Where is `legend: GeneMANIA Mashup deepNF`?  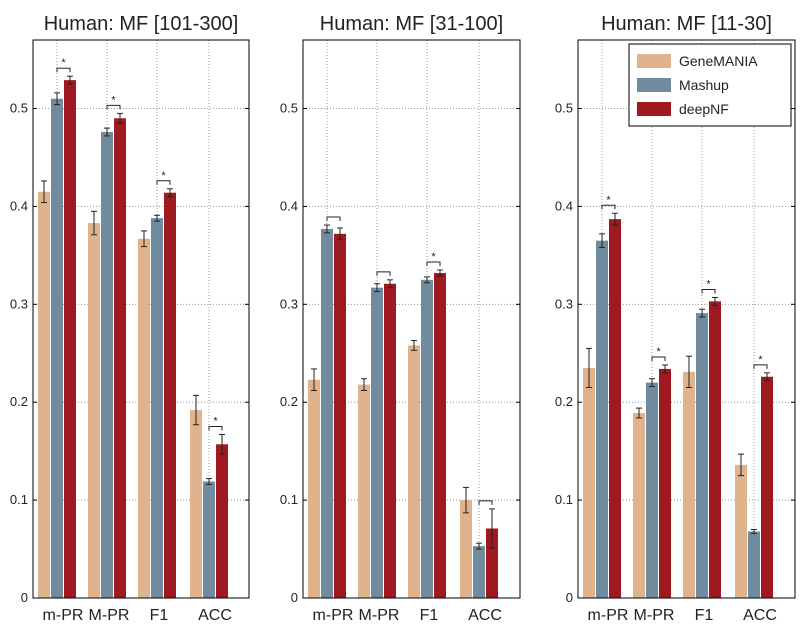 legend: GeneMANIA Mashup deepNF is located at coordinates (710, 85).